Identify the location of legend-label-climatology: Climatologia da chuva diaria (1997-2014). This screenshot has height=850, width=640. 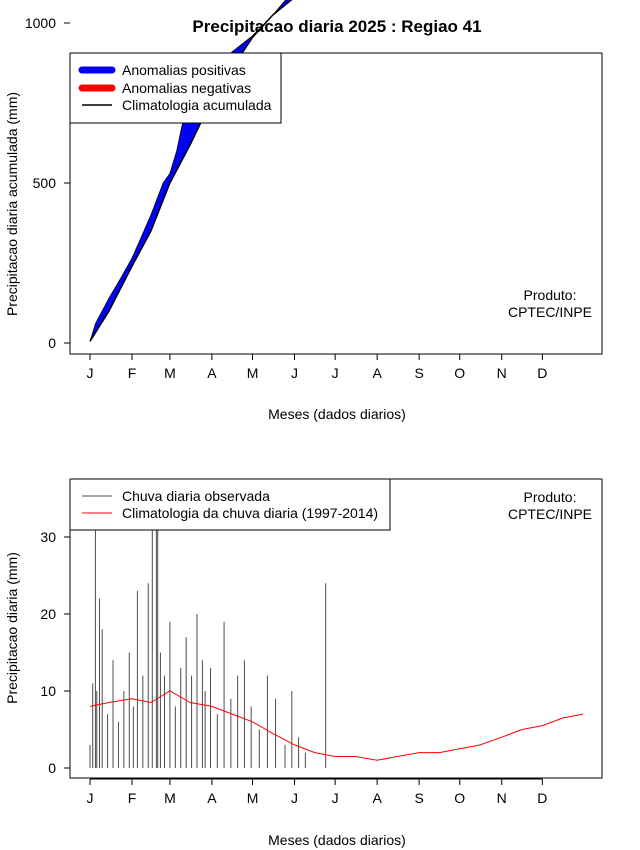
(250, 513).